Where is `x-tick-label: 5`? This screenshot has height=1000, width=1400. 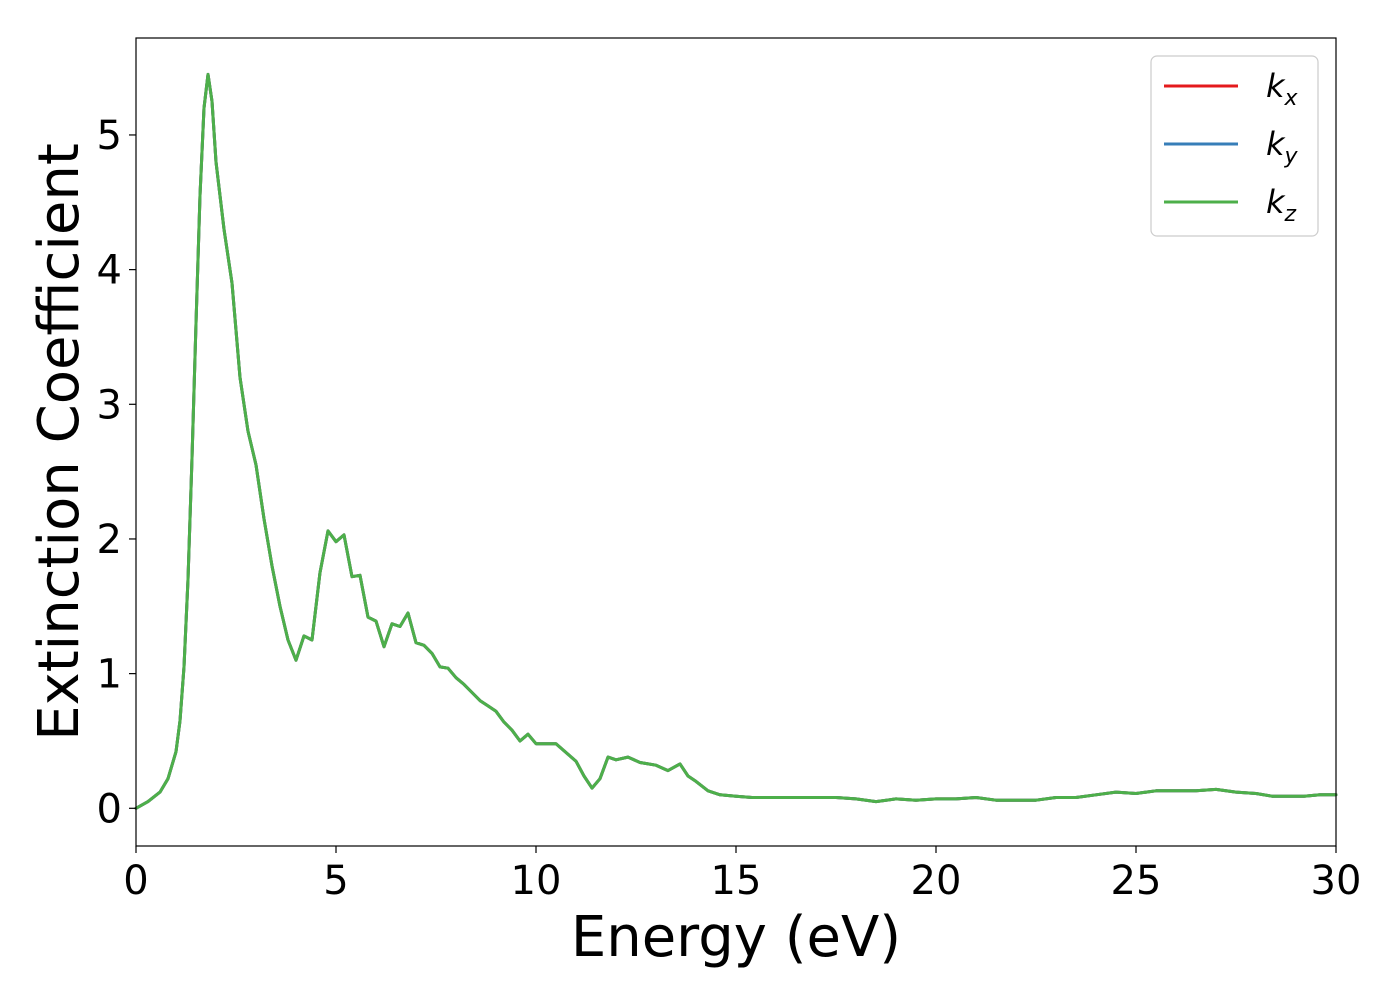
x-tick-label: 5 is located at coordinates (335, 881).